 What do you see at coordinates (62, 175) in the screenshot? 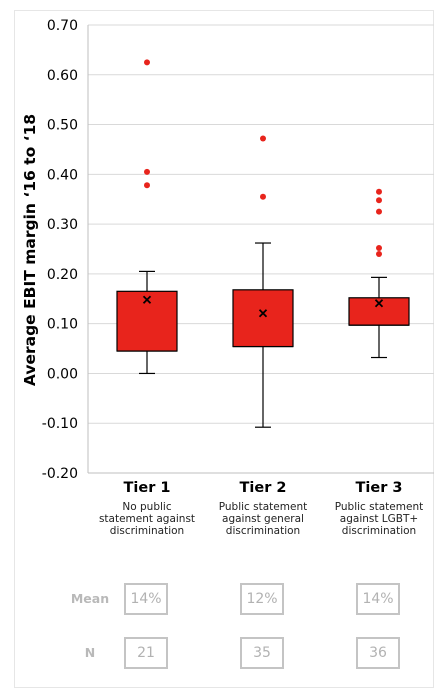
I see `y-tick-label: 0.40` at bounding box center [62, 175].